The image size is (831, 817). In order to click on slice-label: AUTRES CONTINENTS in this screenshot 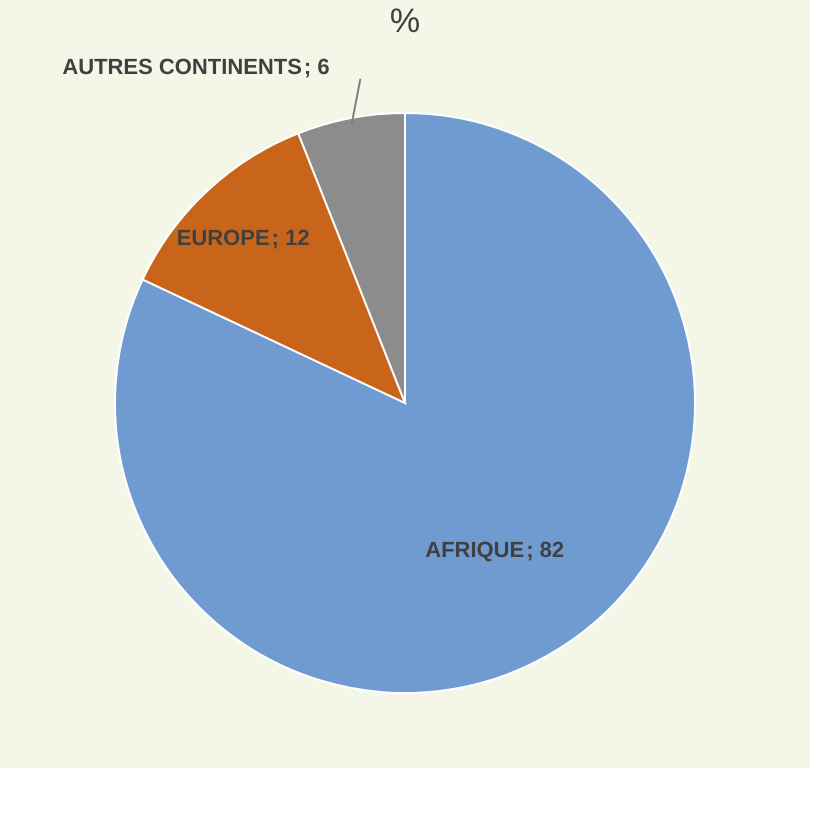, I will do `click(182, 66)`.